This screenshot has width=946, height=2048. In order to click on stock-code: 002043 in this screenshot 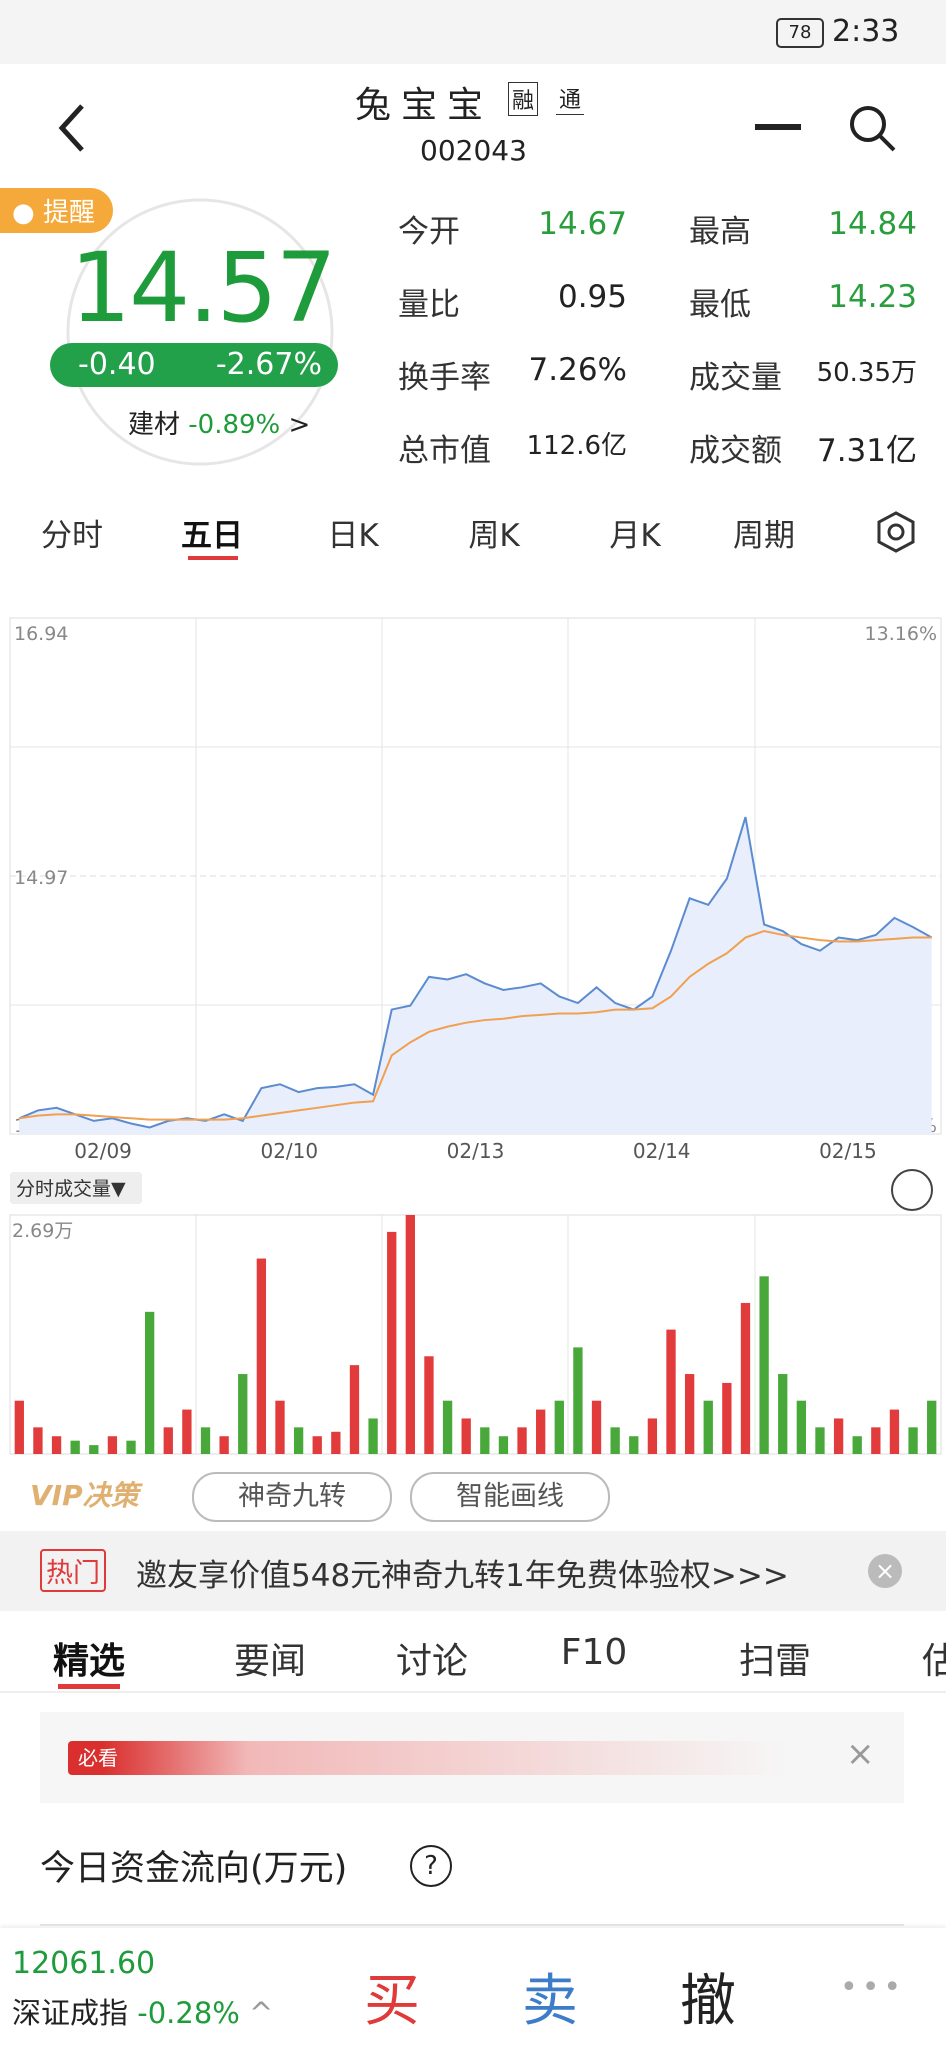, I will do `click(473, 150)`.